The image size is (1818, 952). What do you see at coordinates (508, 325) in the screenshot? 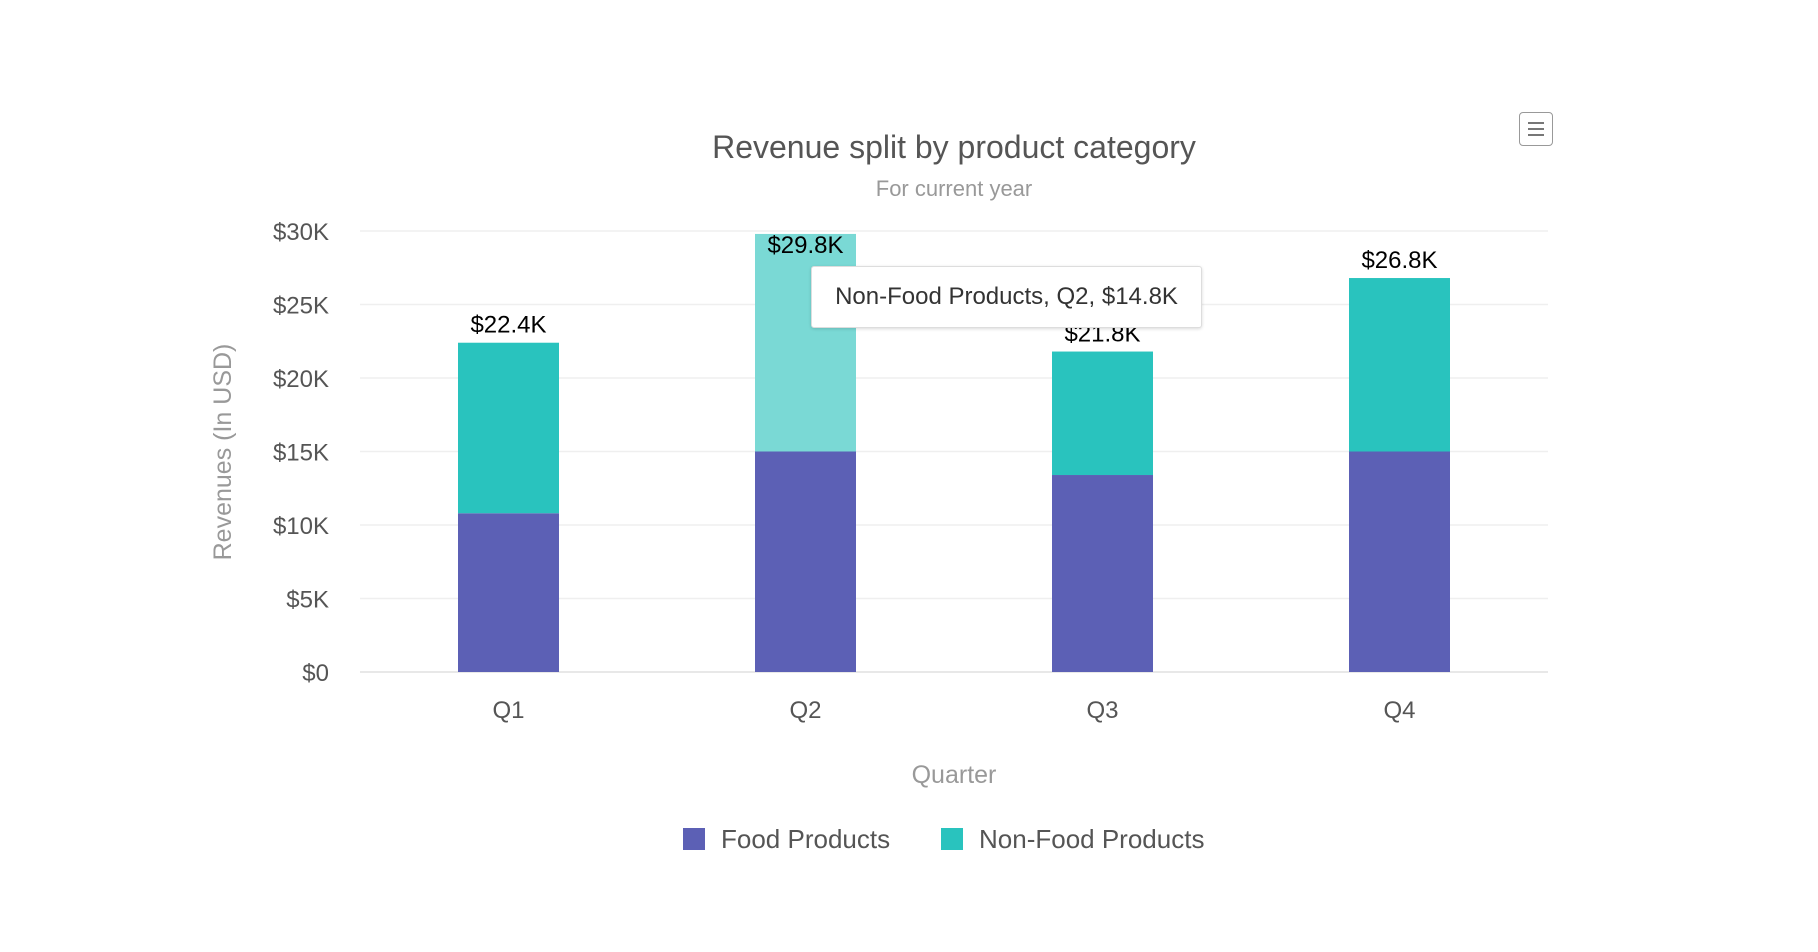
I see `total-label-q1: $22.4K` at bounding box center [508, 325].